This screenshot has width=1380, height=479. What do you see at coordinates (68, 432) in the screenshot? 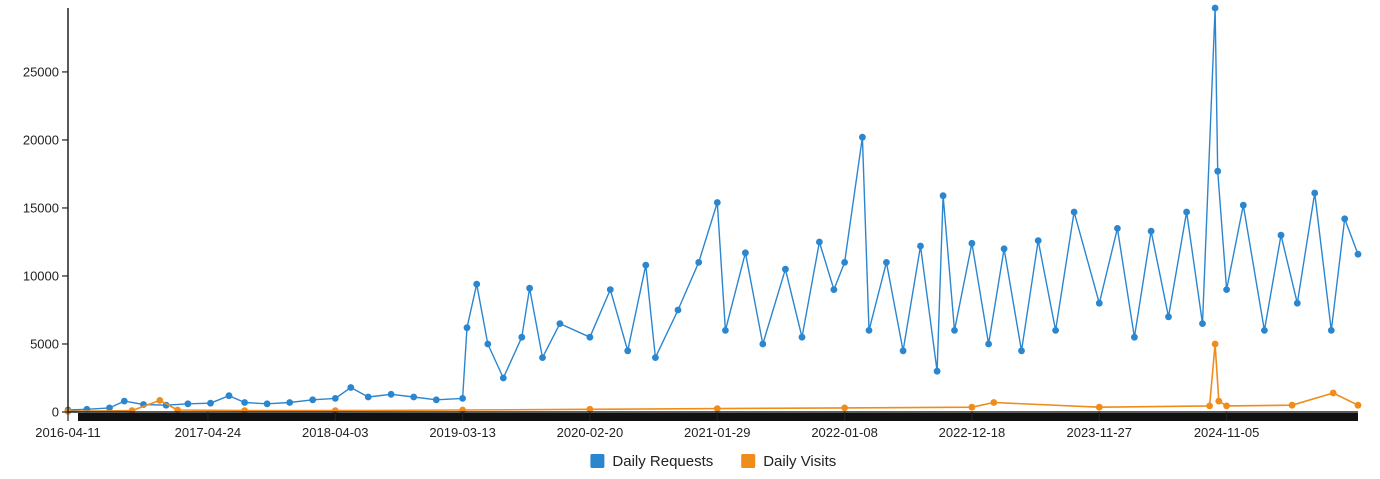
I see `x-tick-label: 2016-04-11` at bounding box center [68, 432].